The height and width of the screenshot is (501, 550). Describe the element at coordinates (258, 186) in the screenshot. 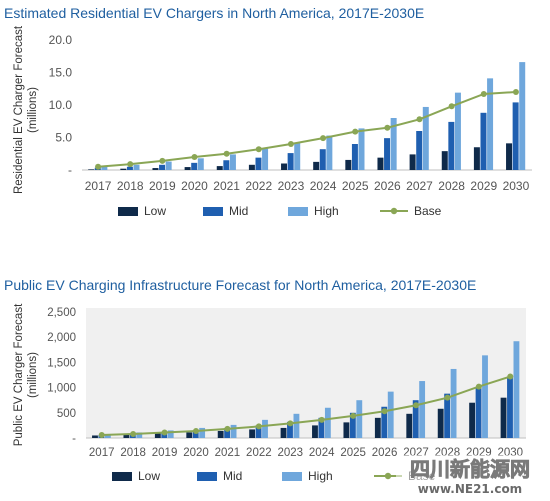

I see `x-tick-label: 2022` at that location.